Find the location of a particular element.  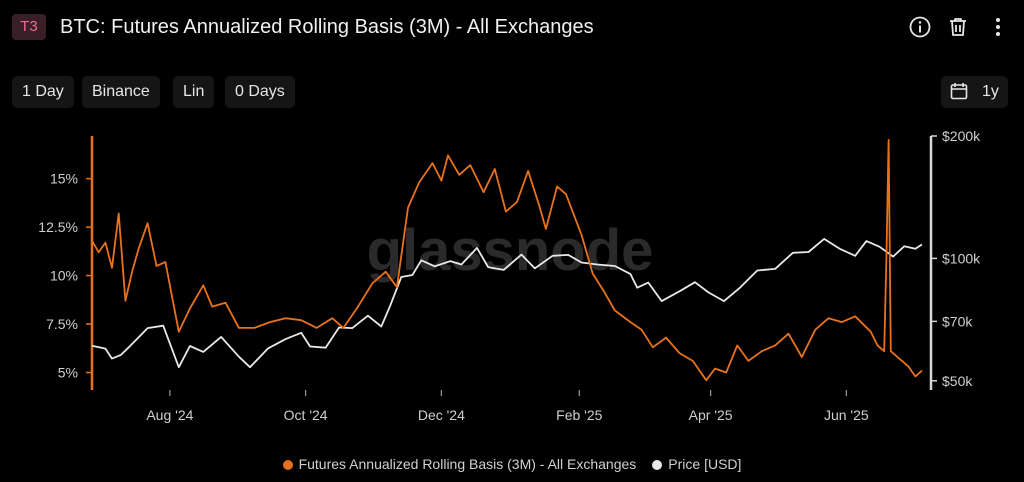

right-axis-tick-label: $50k is located at coordinates (957, 381).